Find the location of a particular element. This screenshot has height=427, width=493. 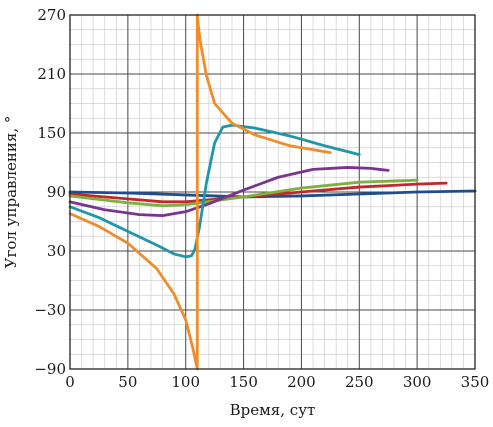

x-tick-label: 100 is located at coordinates (185, 382).